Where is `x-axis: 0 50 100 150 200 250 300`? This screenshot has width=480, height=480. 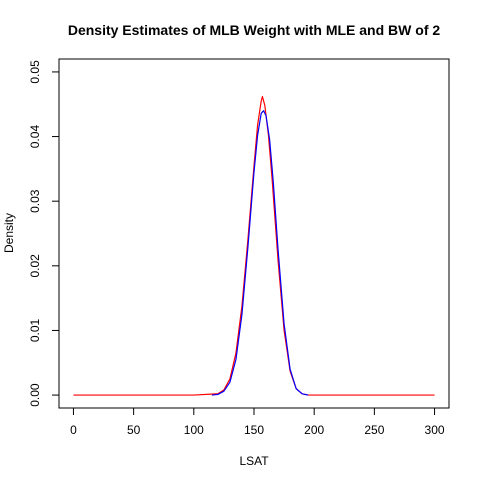 x-axis: 0 50 100 150 200 250 300 is located at coordinates (257, 422).